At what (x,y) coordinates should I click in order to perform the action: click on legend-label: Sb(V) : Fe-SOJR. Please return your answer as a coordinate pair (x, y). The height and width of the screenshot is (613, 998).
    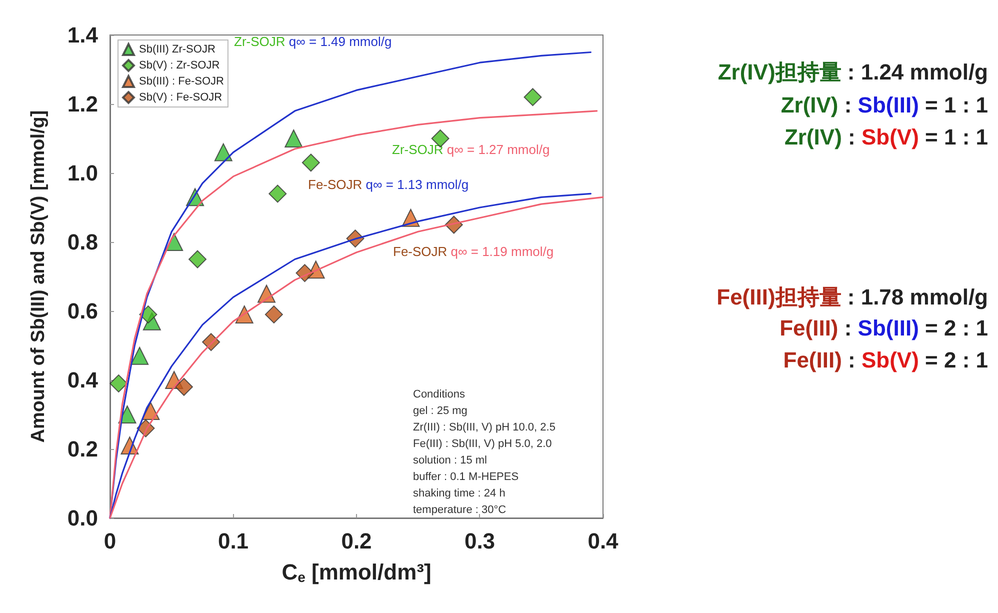
    Looking at the image, I should click on (180, 98).